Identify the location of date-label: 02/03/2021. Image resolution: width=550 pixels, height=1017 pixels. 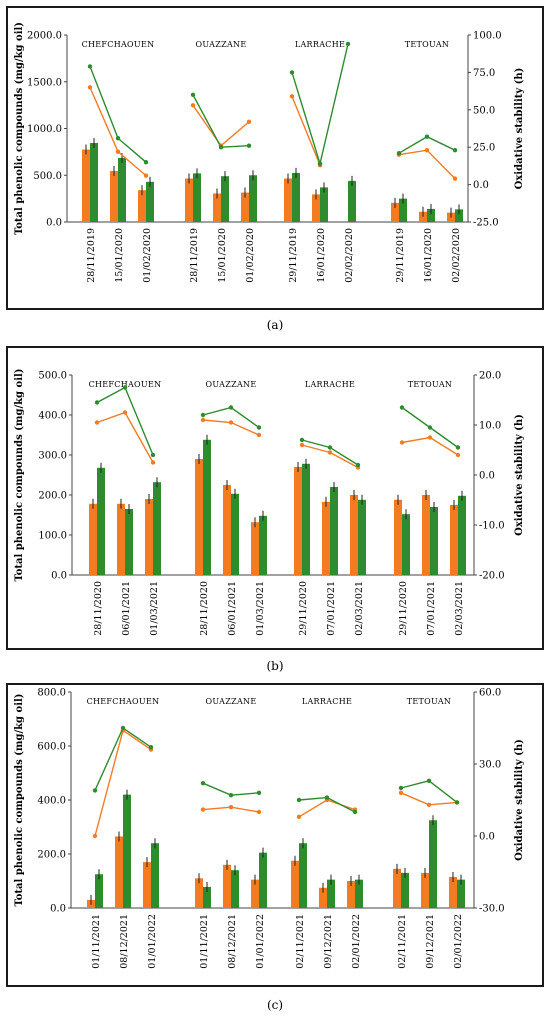
(459, 608).